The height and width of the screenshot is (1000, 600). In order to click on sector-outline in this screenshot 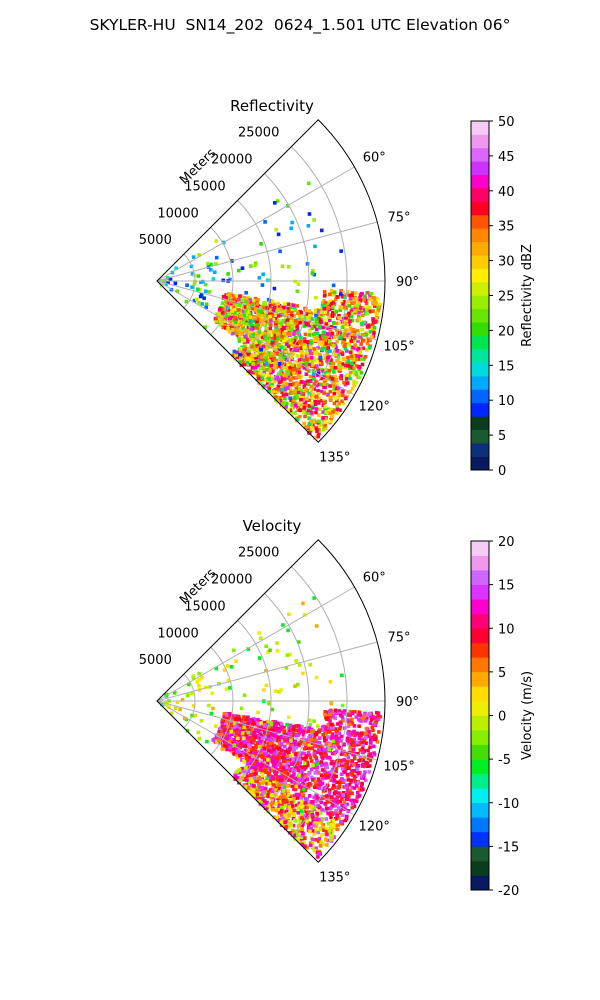, I will do `click(271, 701)`.